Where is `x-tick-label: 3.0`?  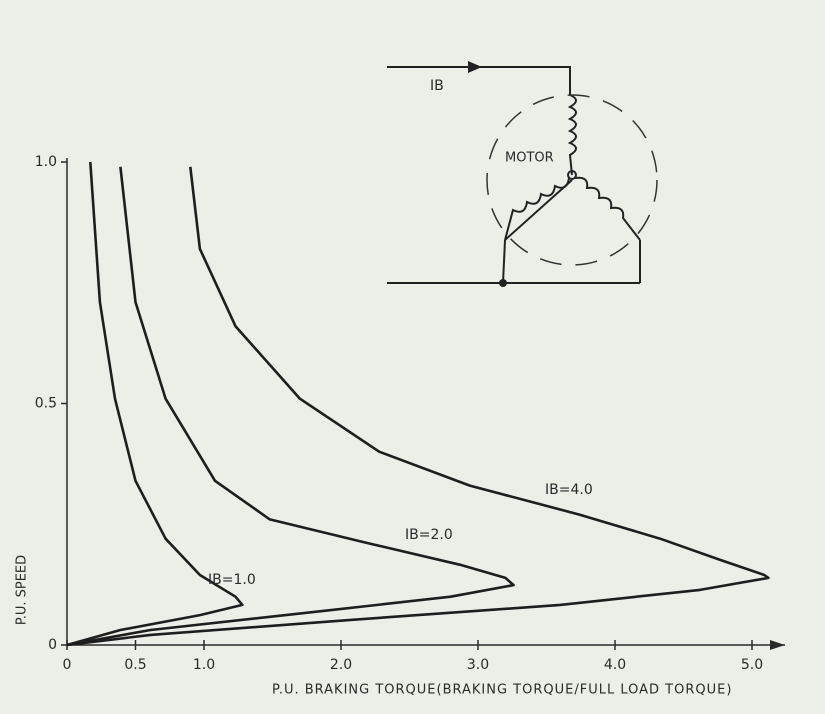
x-tick-label: 3.0 is located at coordinates (478, 665).